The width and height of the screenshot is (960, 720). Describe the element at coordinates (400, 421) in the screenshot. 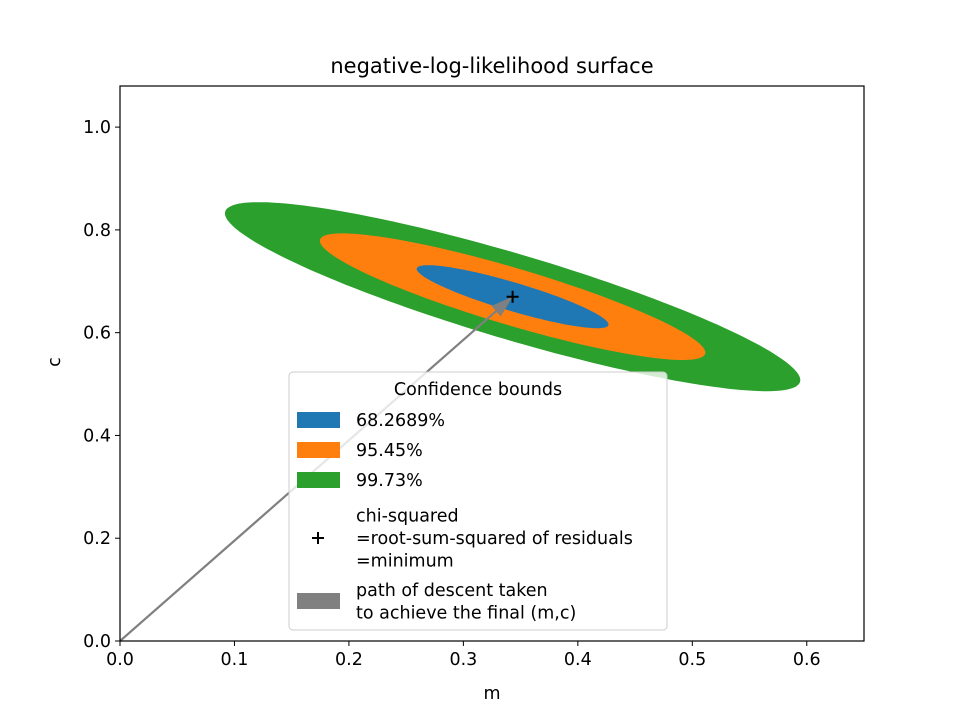

I see `legend-label: 68.2689%` at that location.